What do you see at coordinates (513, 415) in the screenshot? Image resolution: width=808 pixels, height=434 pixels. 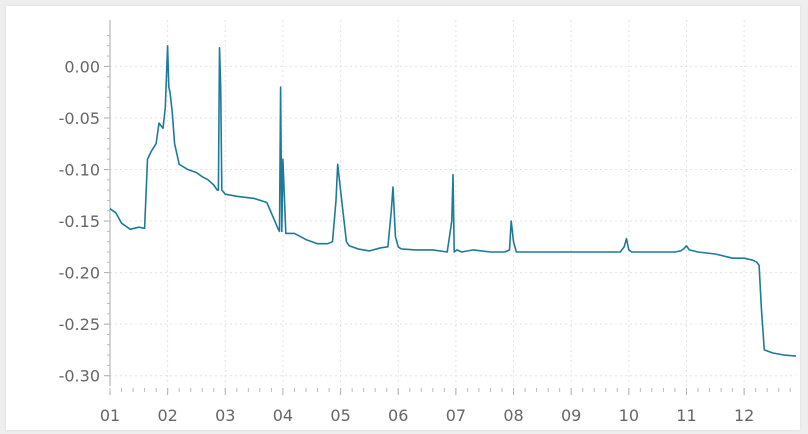 I see `x-tick-label: 08` at bounding box center [513, 415].